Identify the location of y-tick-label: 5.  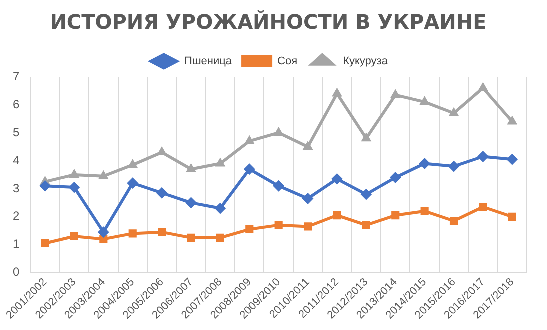
(16, 132).